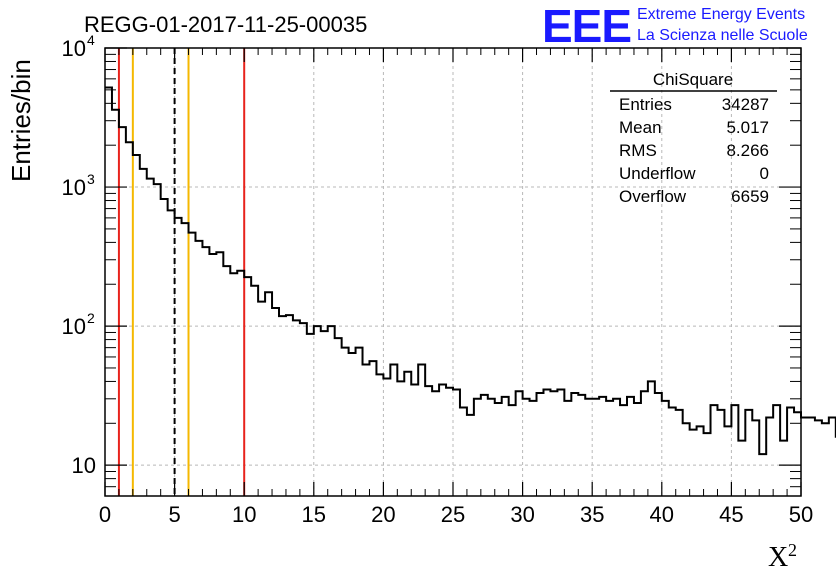 This screenshot has width=836, height=572. I want to click on branding-line2: La Scienza nelle Scuole, so click(722, 35).